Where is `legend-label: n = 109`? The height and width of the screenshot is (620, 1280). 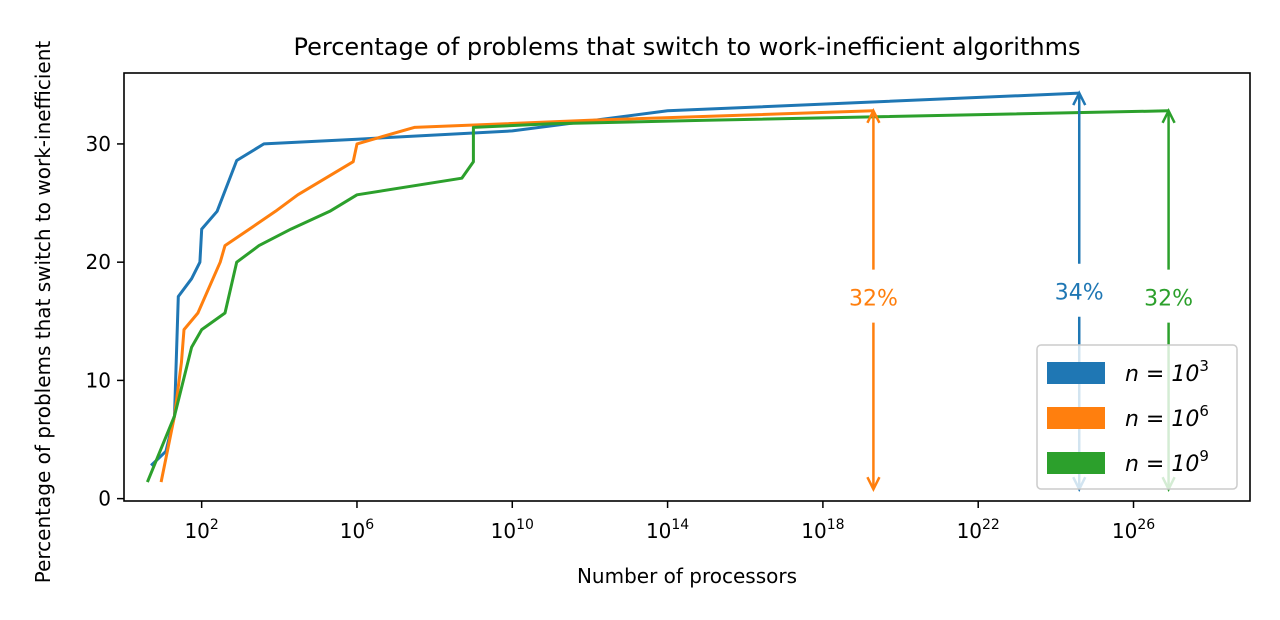
legend-label: n = 109 is located at coordinates (1167, 462).